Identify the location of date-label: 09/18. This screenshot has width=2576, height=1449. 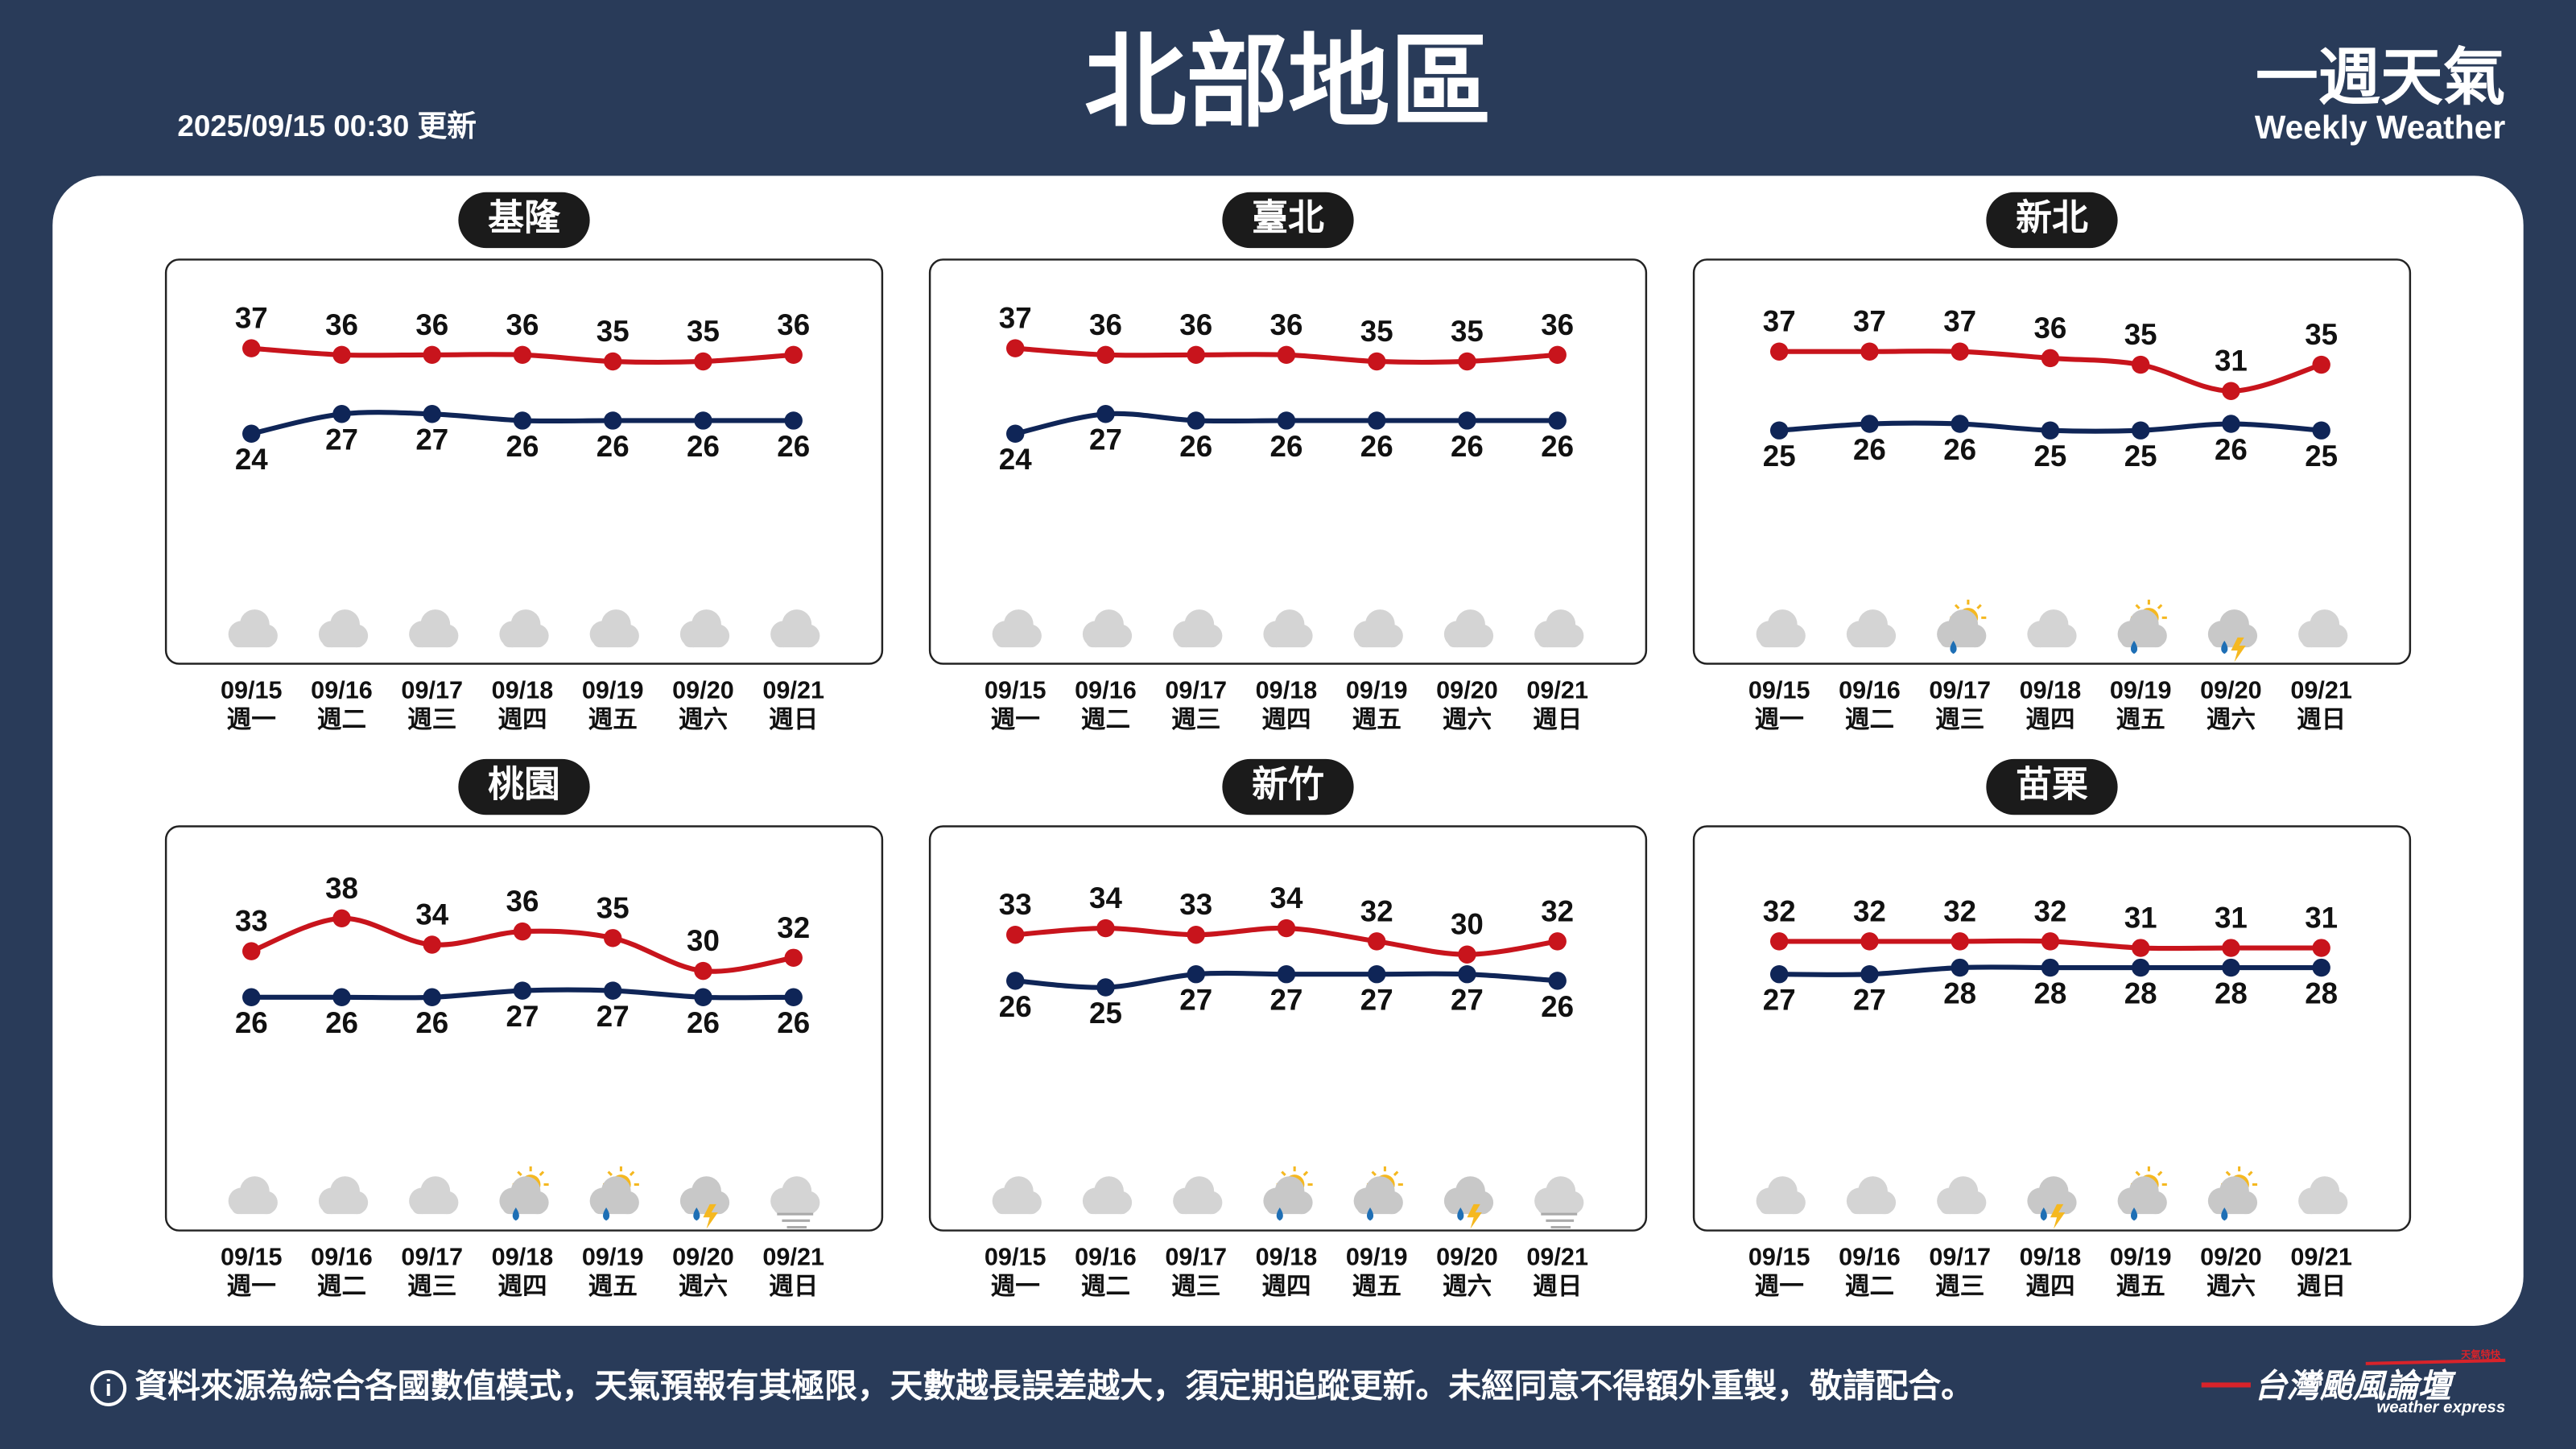
(523, 1256).